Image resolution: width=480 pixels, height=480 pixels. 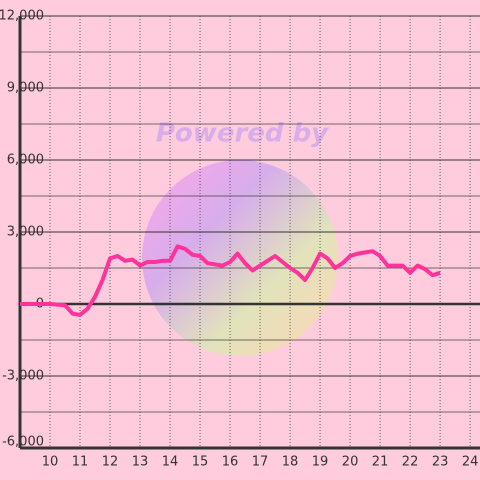 I want to click on x-tick-label: 19, so click(x=320, y=462).